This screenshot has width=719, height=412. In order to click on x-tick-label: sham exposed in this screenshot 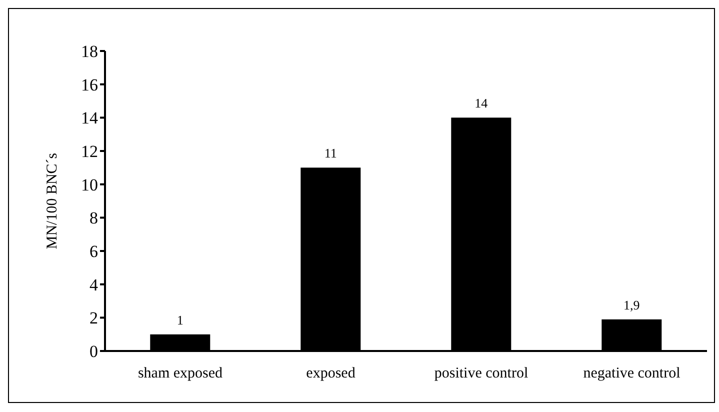, I will do `click(181, 374)`.